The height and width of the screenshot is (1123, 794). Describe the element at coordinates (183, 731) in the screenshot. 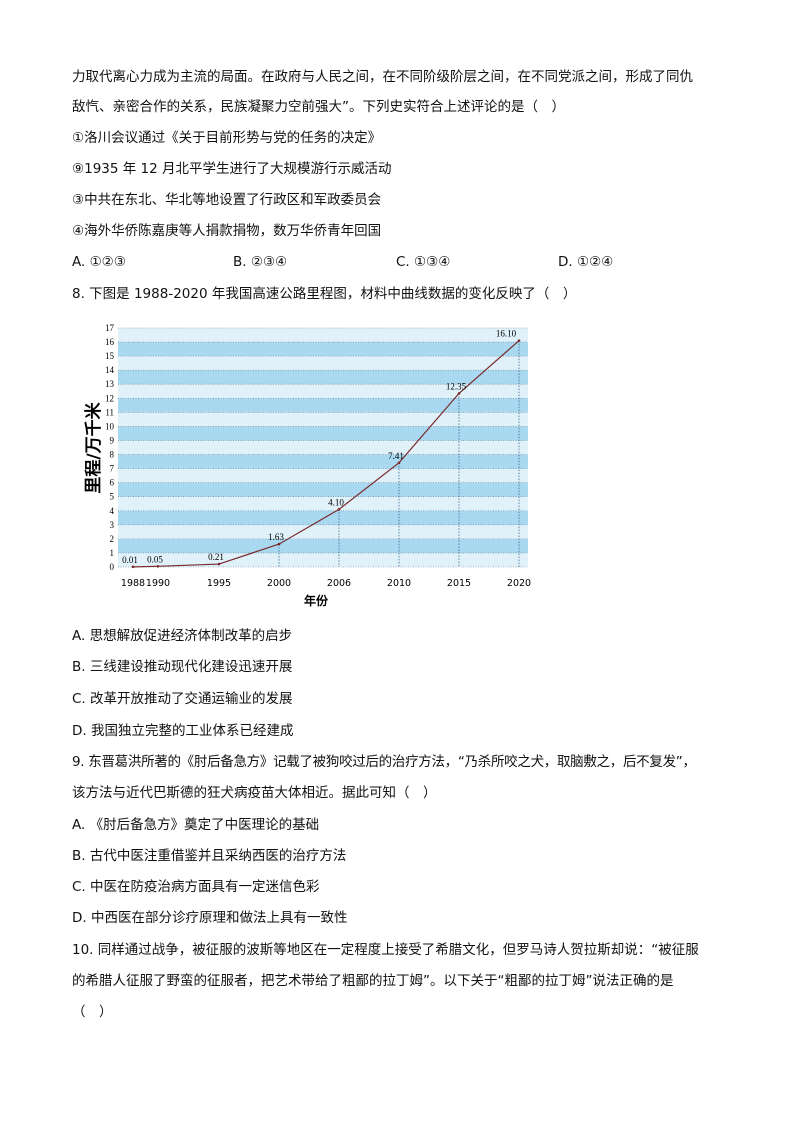

I see `q8-option-d: D. 我国独立完整的工业体系已经建成` at that location.